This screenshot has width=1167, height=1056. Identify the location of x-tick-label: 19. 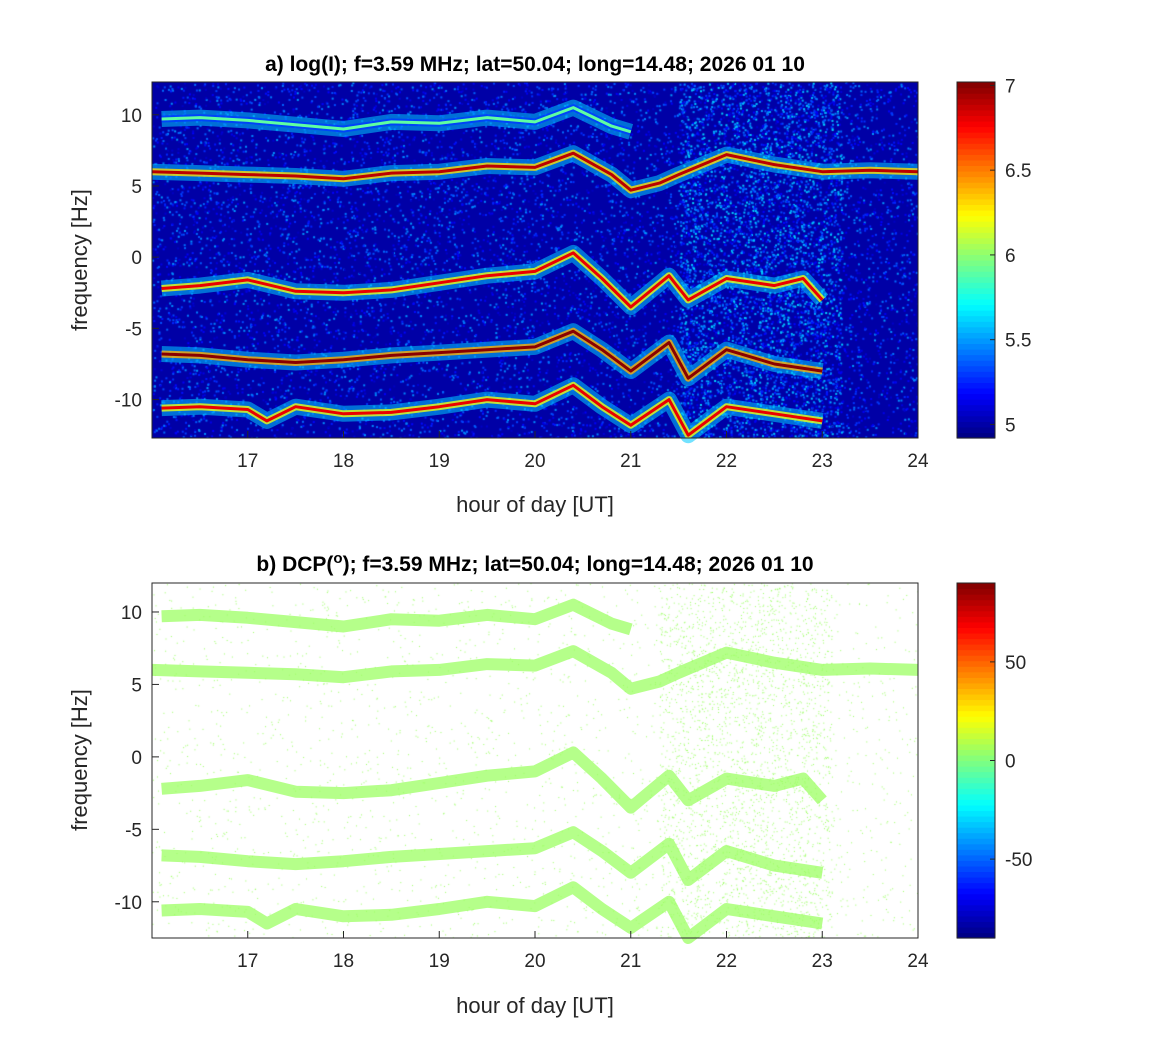
(439, 461).